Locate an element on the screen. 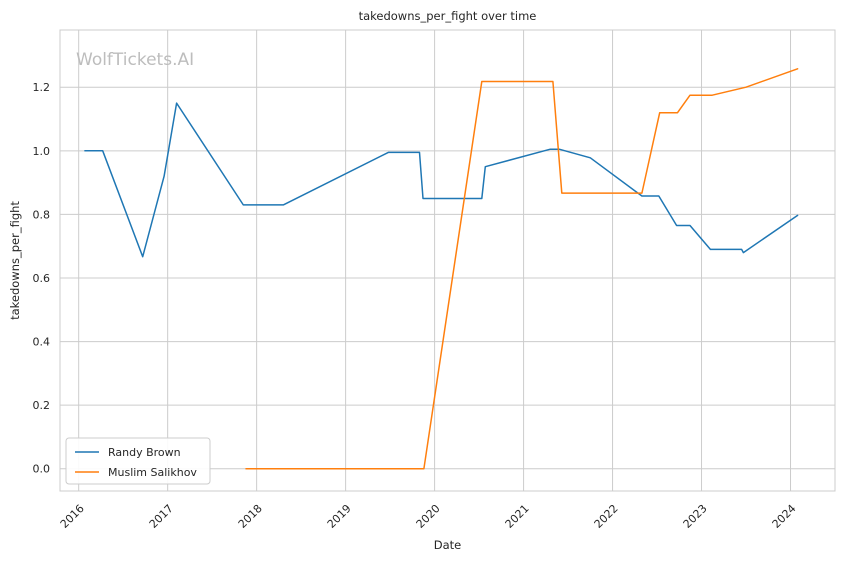 This screenshot has width=844, height=561. legend-box is located at coordinates (138, 461).